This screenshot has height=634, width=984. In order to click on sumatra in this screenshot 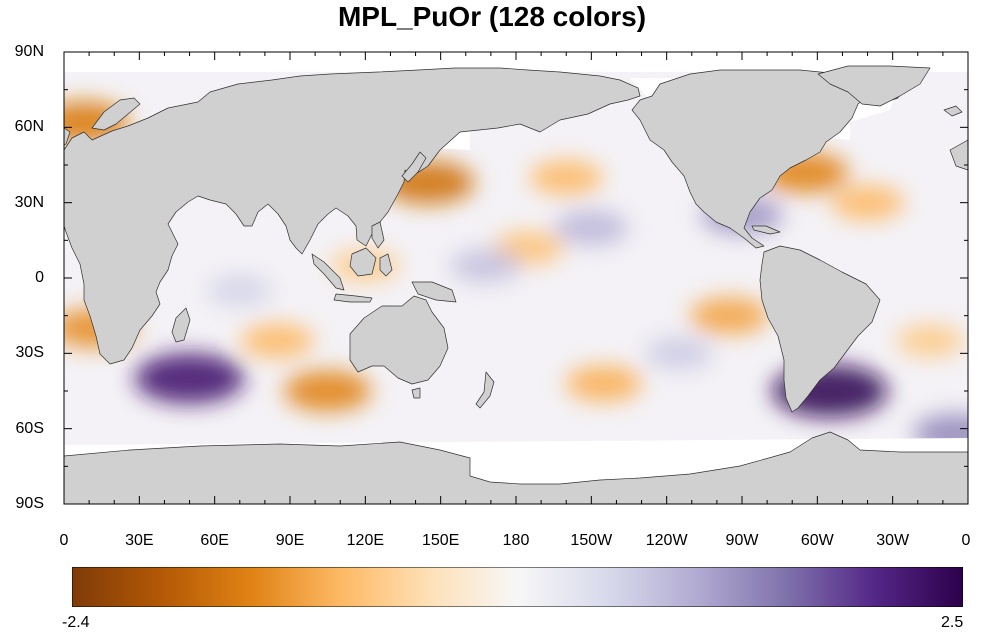, I will do `click(328, 272)`.